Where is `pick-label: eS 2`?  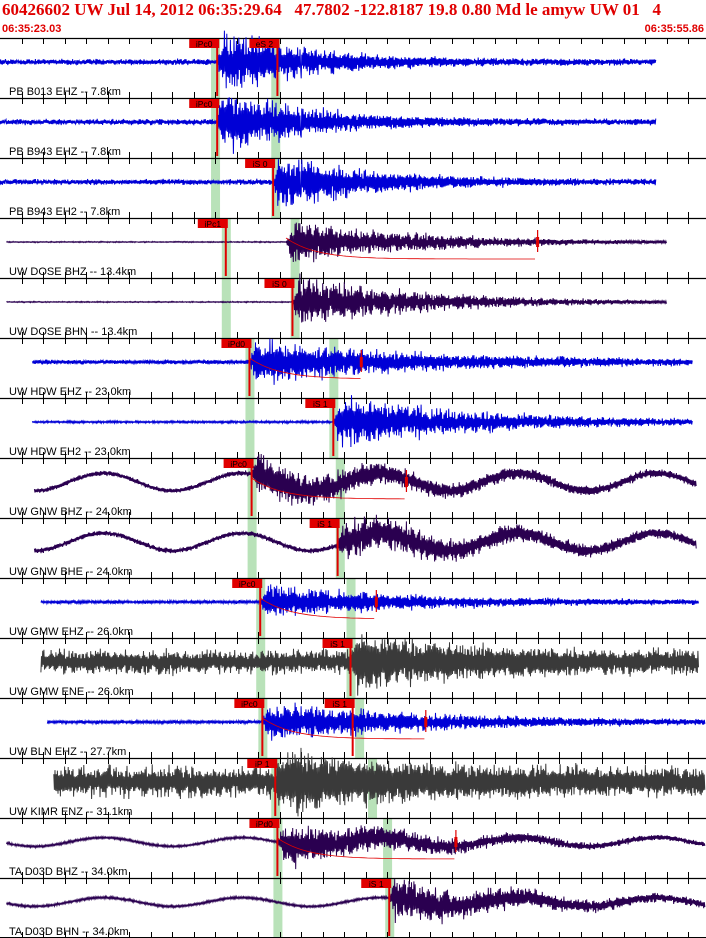
pick-label: eS 2 is located at coordinates (265, 44).